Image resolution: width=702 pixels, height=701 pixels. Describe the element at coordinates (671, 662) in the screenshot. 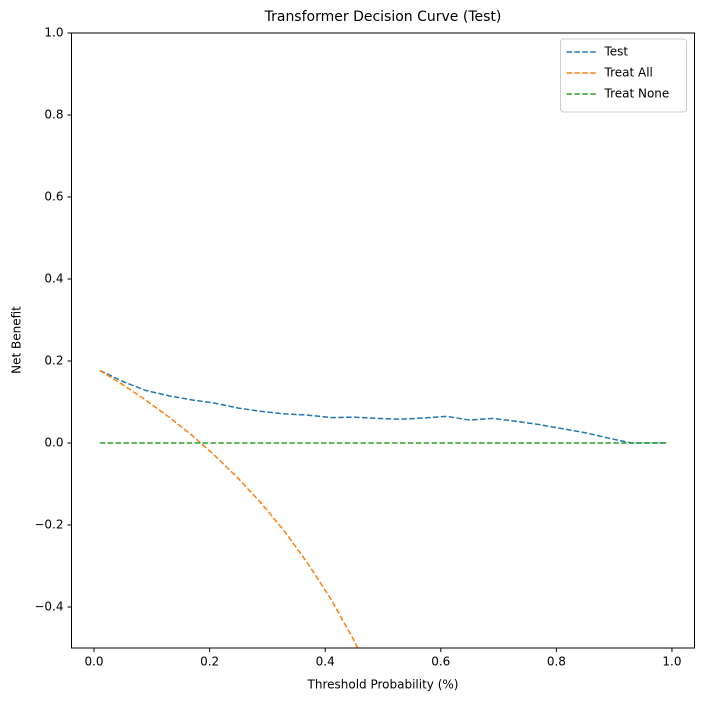

I see `x-tick-label: 1.0` at that location.